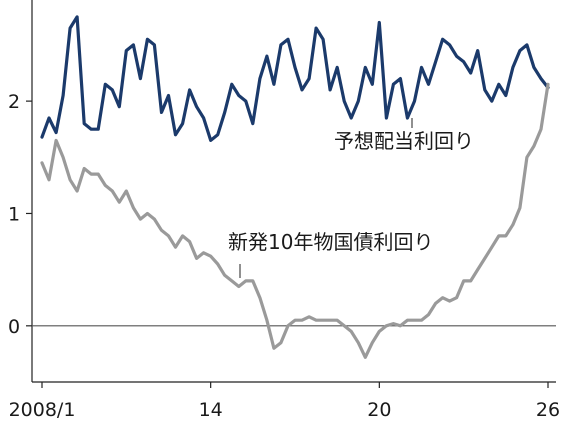 This screenshot has width=576, height=430. Describe the element at coordinates (379, 410) in the screenshot. I see `x-tick-label: 20` at that location.